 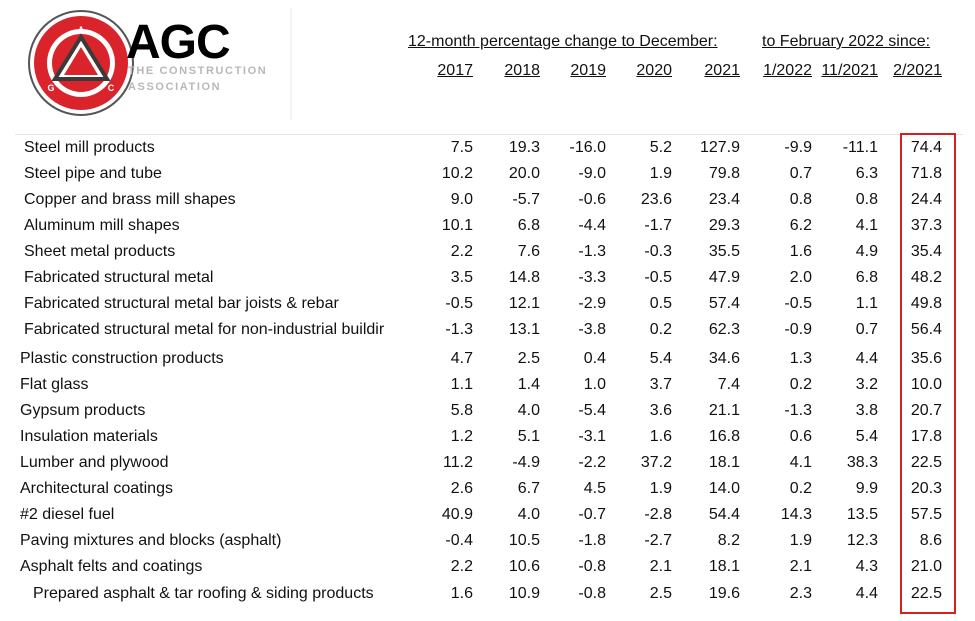 I want to click on row-label: Aluminum mill shapes, so click(x=102, y=225).